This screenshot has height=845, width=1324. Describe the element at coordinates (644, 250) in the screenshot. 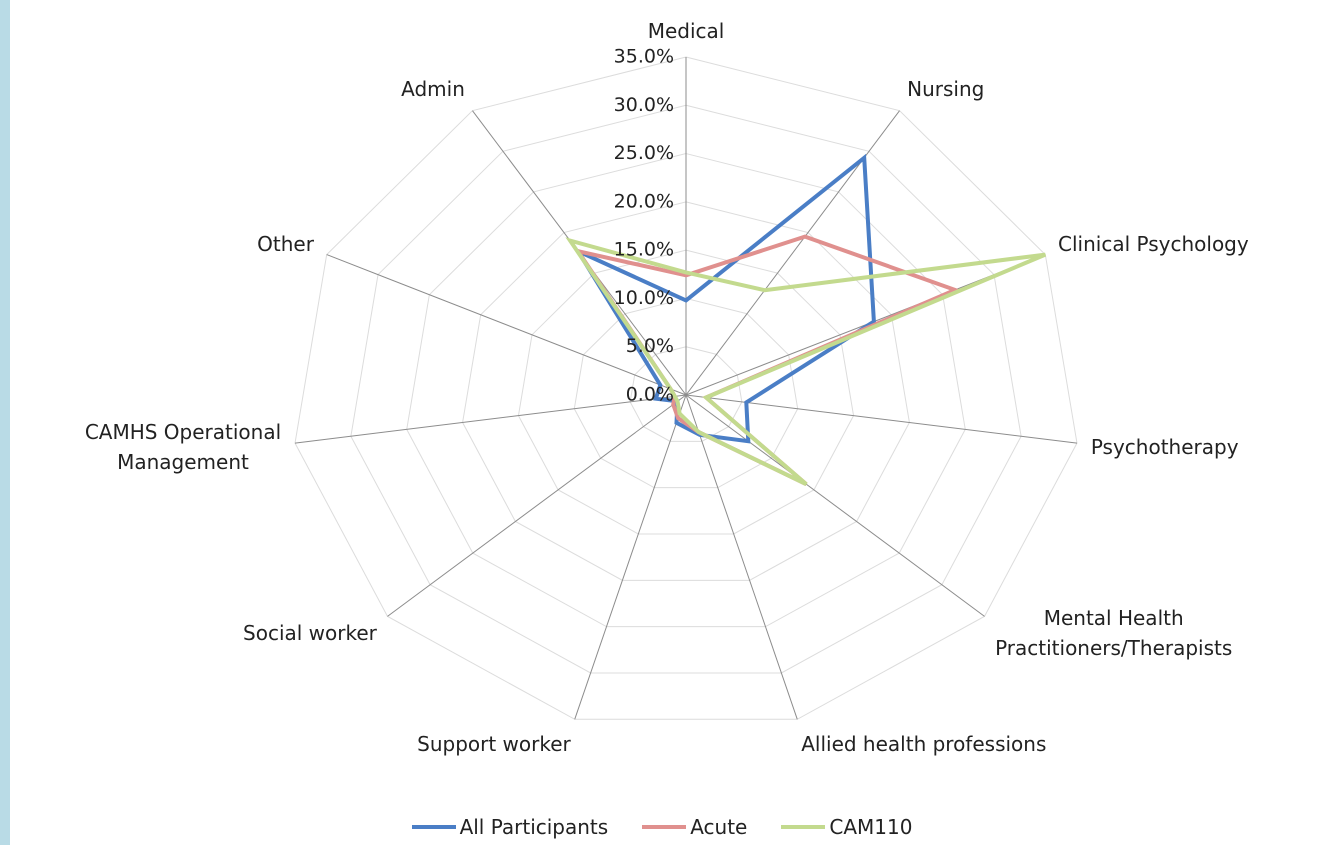

I see `r-tick-label: 15.0%` at that location.